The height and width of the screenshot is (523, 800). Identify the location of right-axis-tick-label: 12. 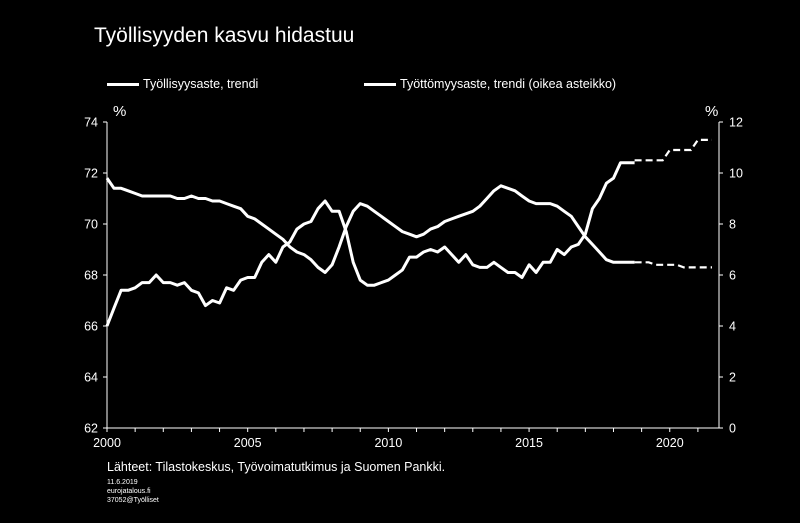
(736, 123).